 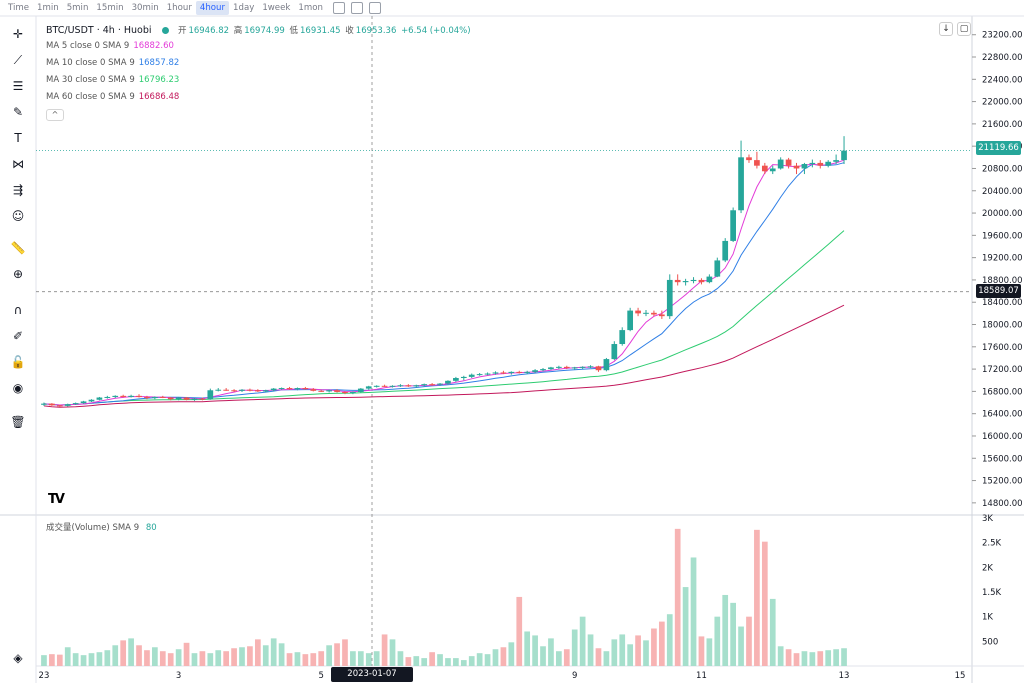 I want to click on timeframe-1min: 1min, so click(x=48, y=8).